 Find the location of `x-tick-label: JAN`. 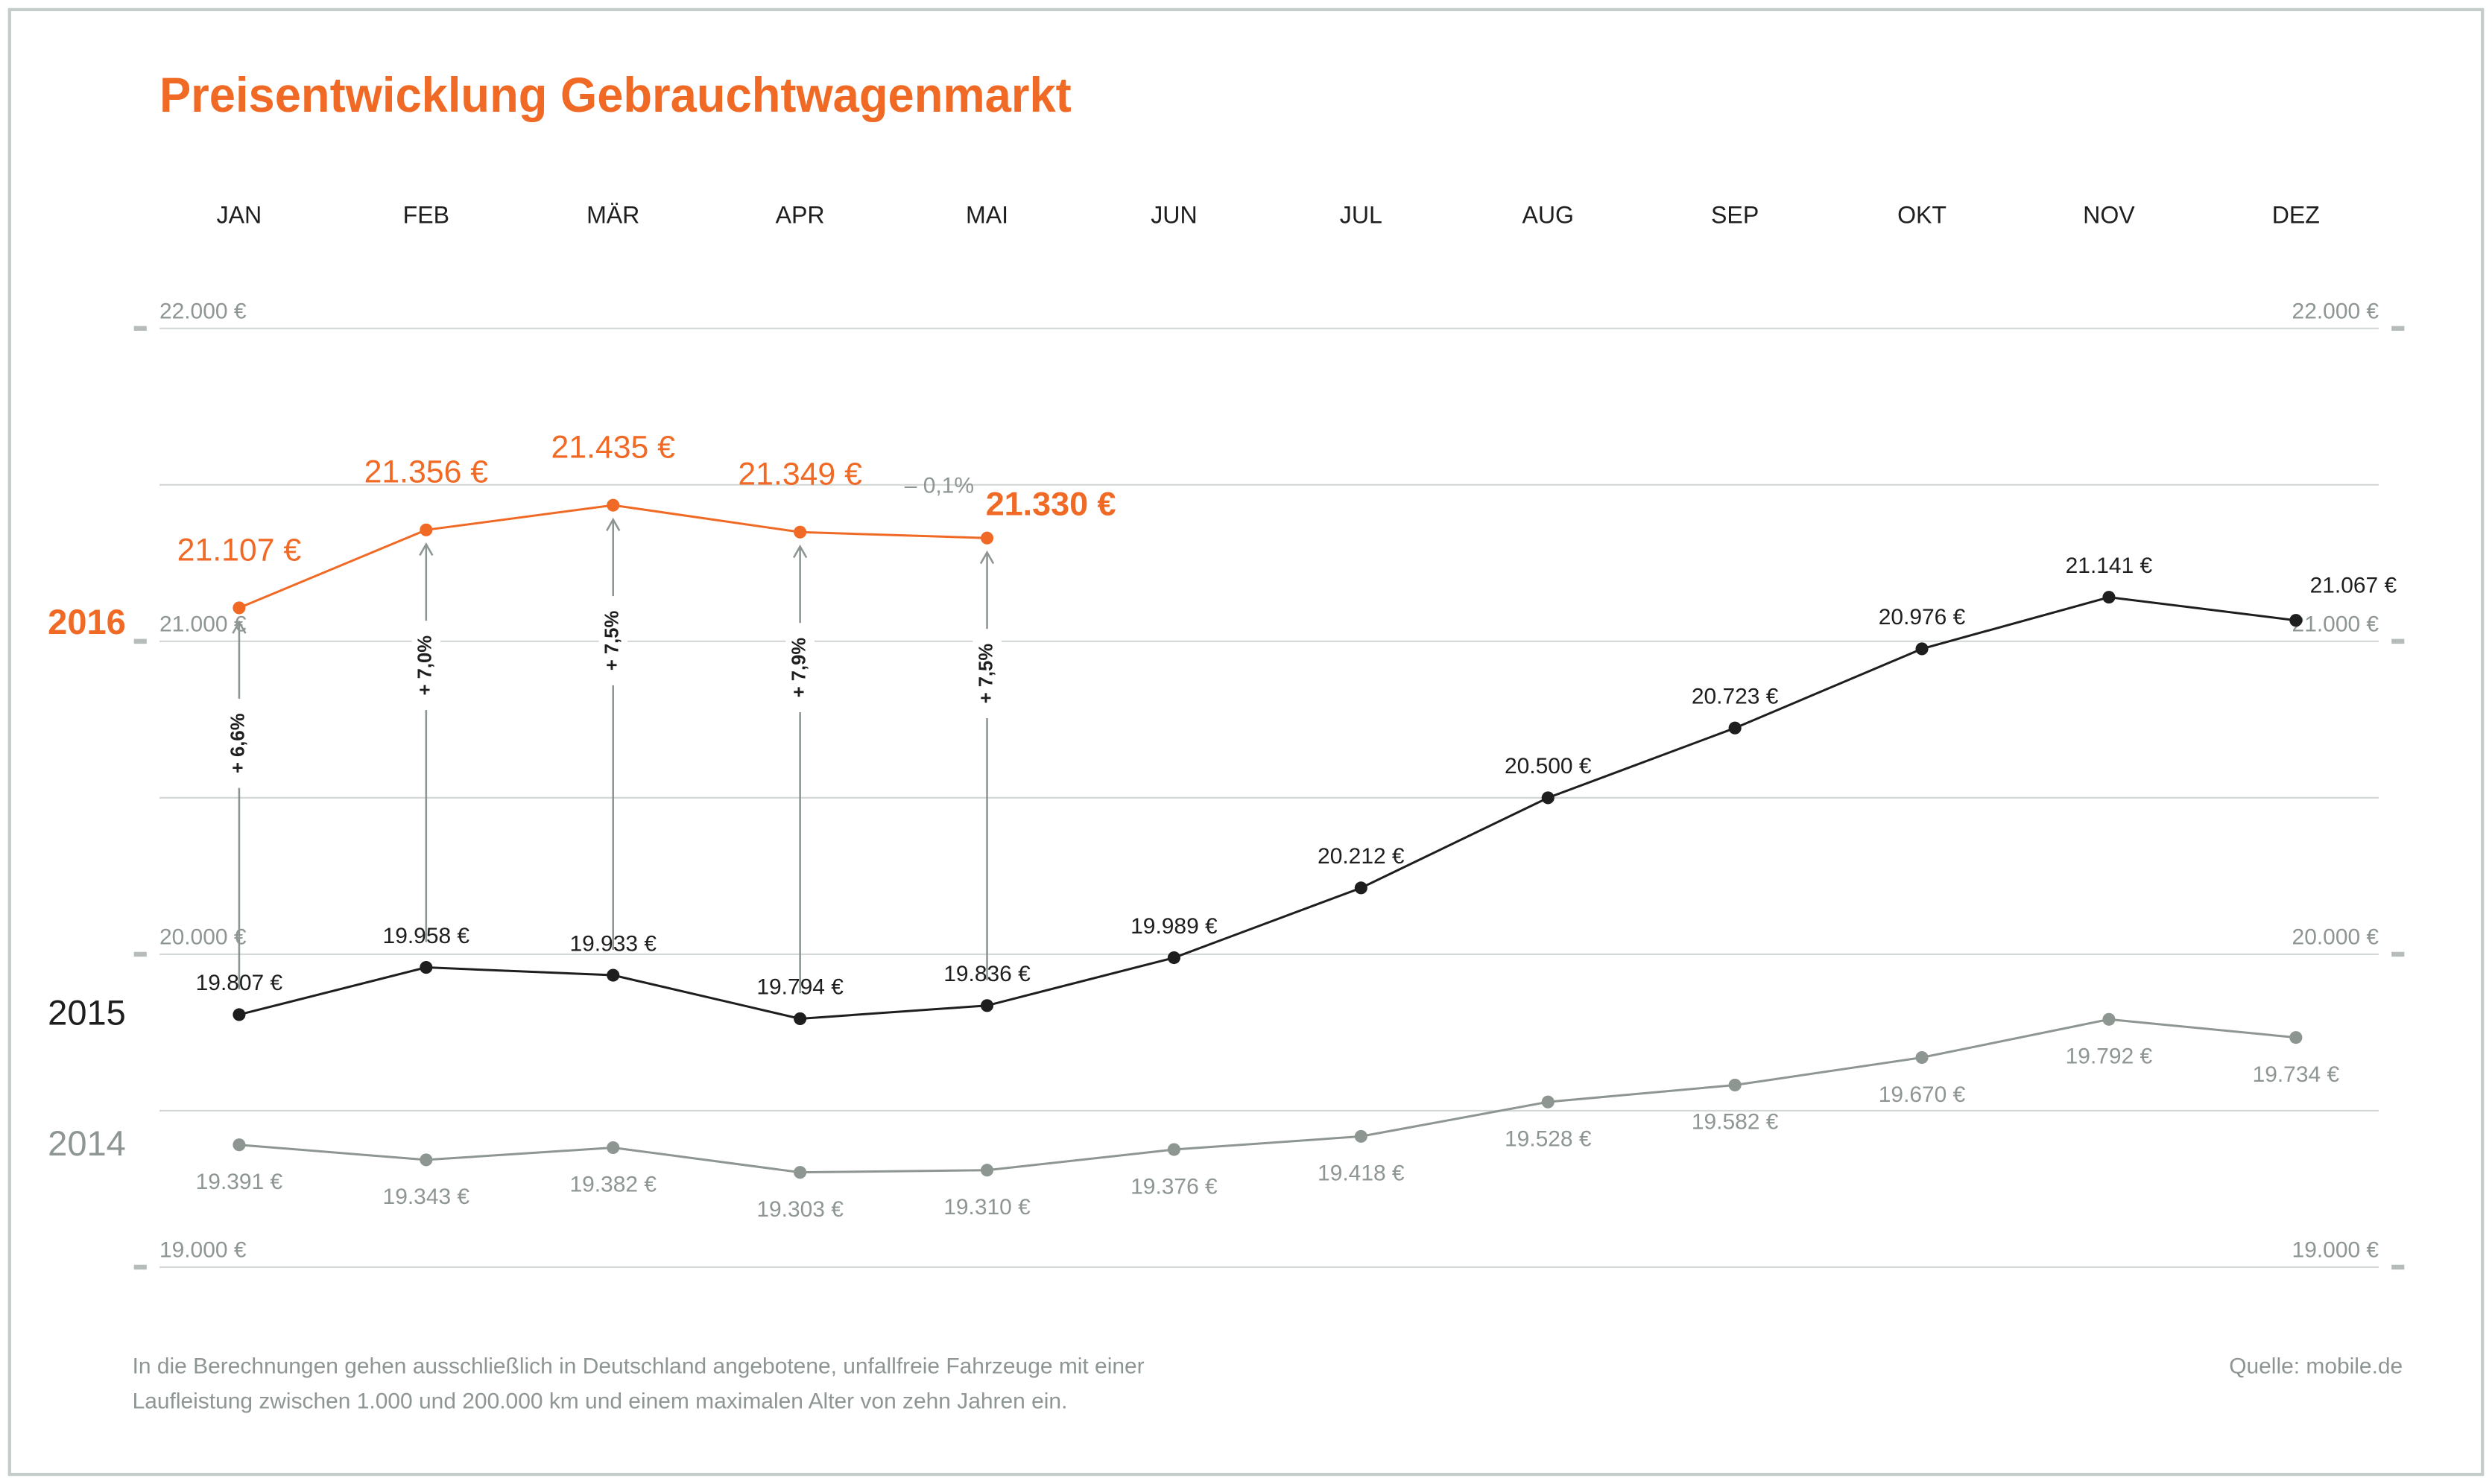

x-tick-label: JAN is located at coordinates (239, 215).